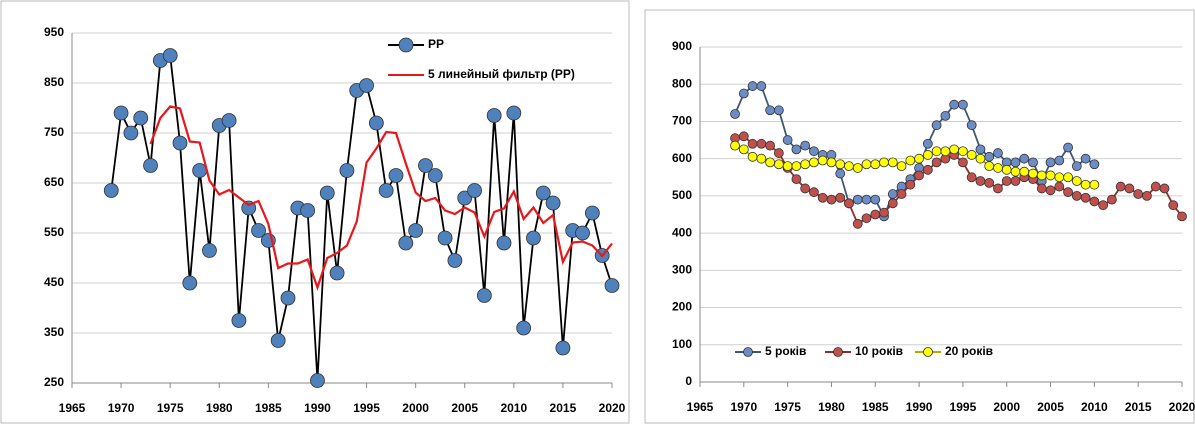 The height and width of the screenshot is (425, 1195). I want to click on y-tick-label: 800, so click(682, 83).